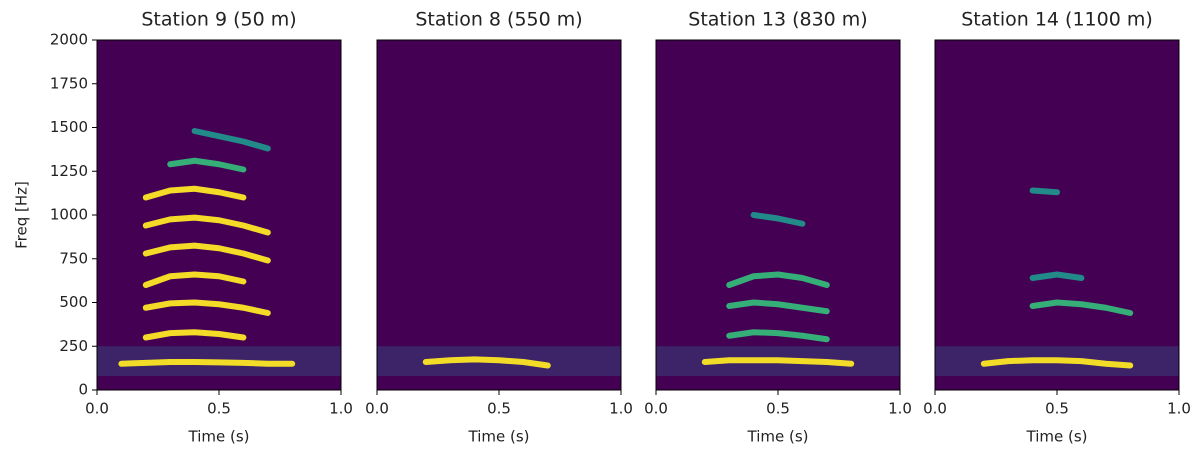  I want to click on y-tick-label: 1500, so click(69, 127).